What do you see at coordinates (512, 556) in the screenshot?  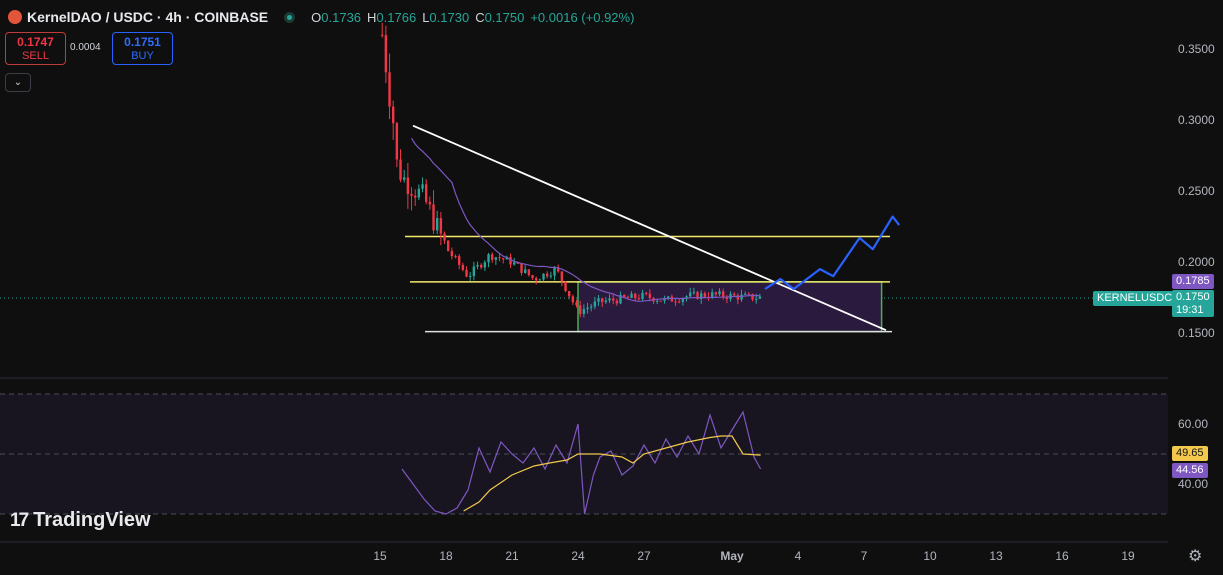 I see `time-tick-label: 21` at bounding box center [512, 556].